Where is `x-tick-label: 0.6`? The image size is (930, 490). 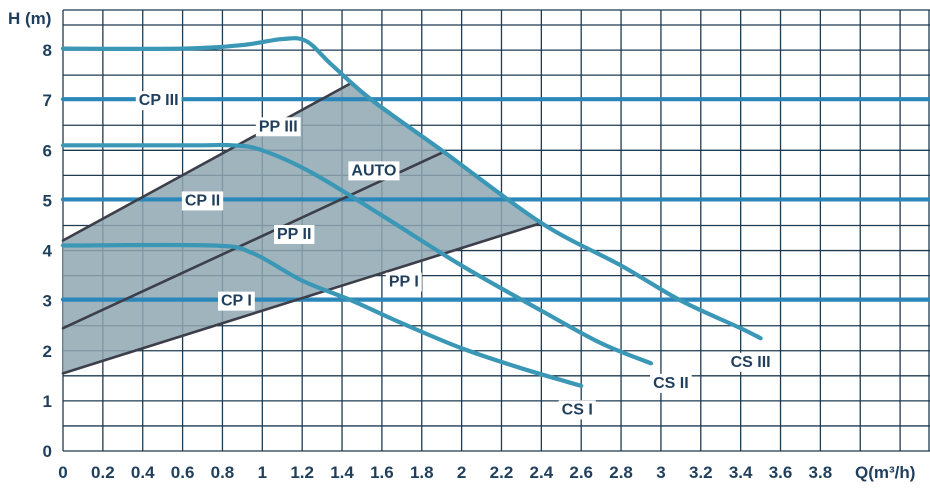
x-tick-label: 0.6 is located at coordinates (183, 472).